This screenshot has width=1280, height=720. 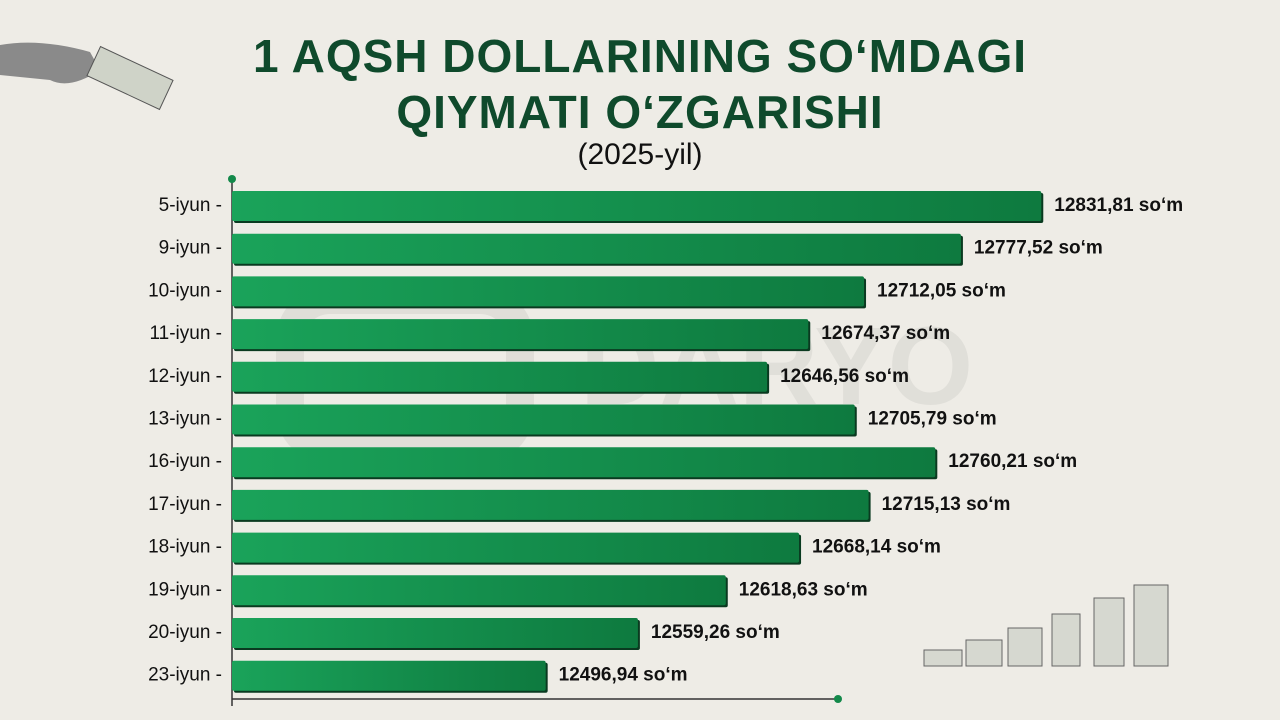 What do you see at coordinates (190, 248) in the screenshot?
I see `y-tick-label: 9-iyun -` at bounding box center [190, 248].